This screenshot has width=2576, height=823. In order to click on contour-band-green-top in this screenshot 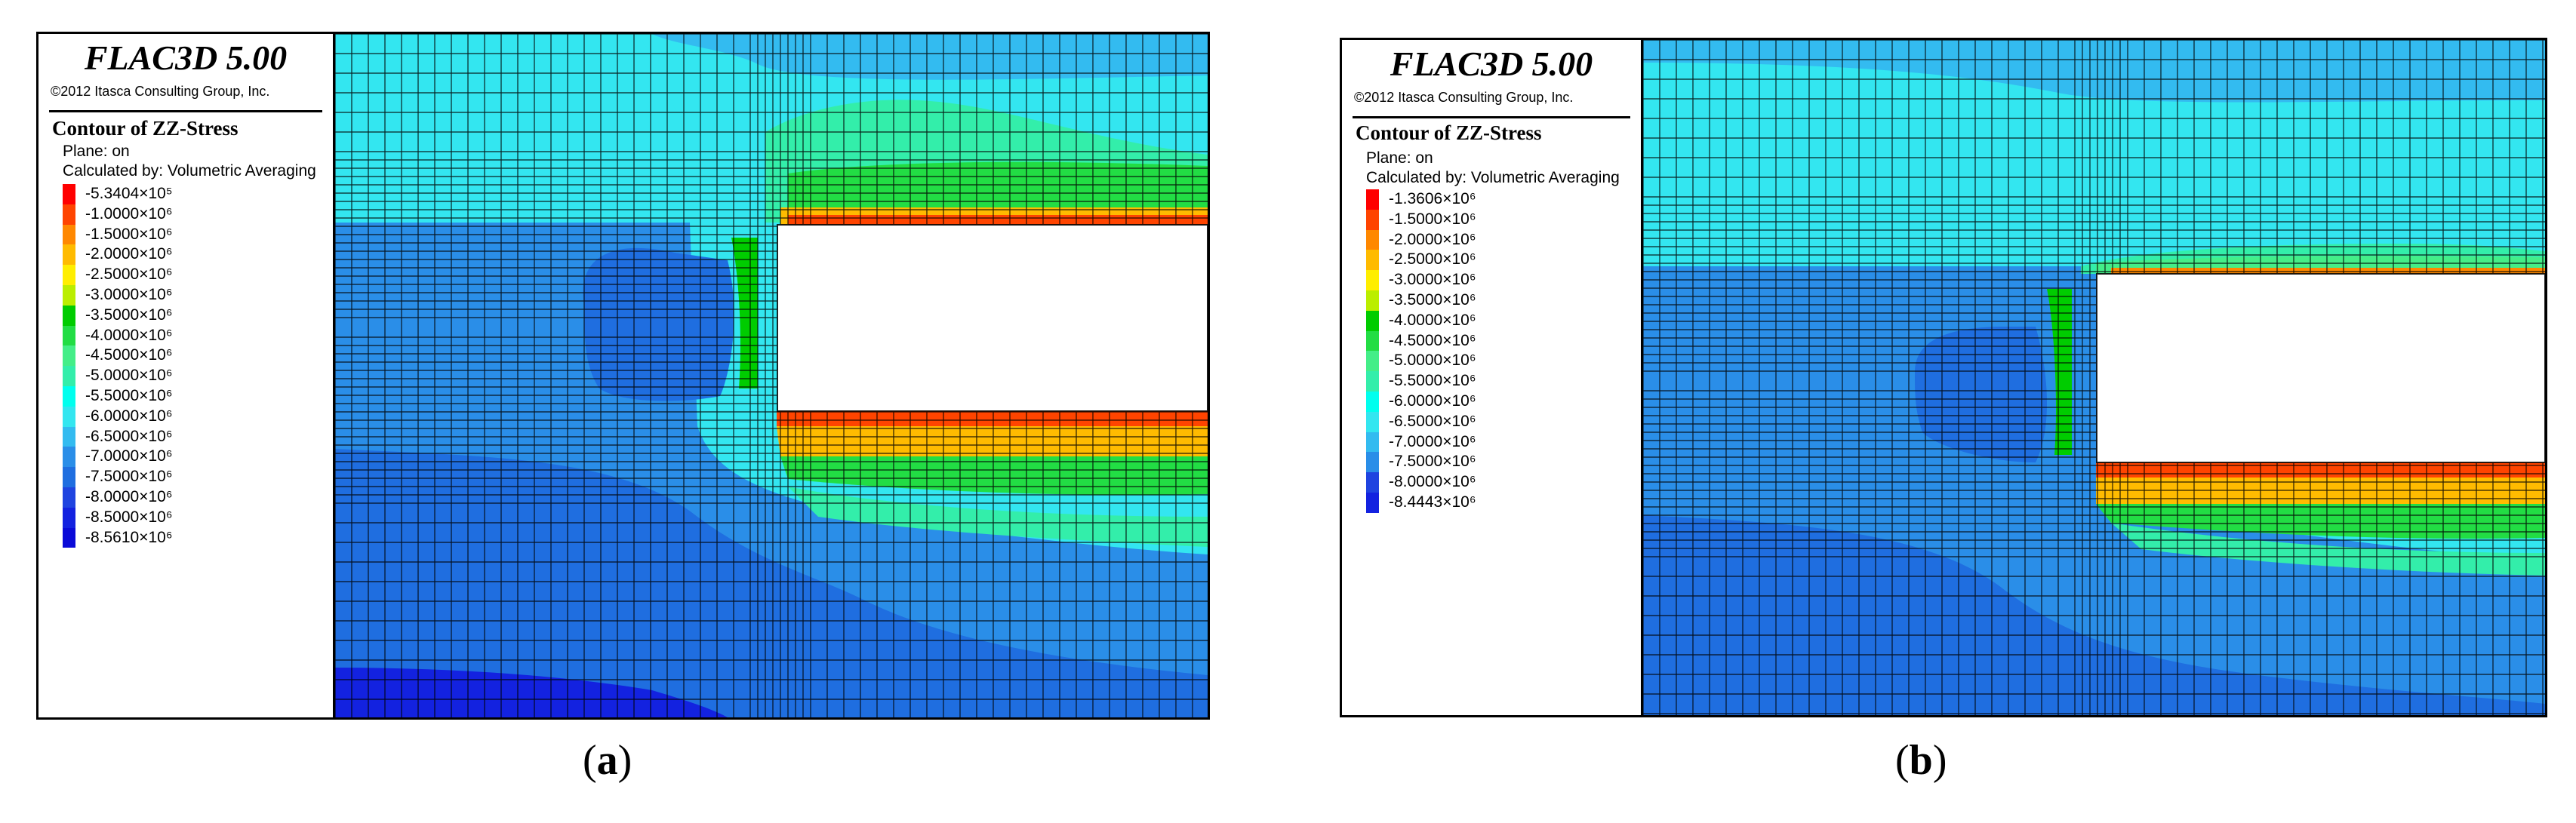, I will do `click(998, 188)`.